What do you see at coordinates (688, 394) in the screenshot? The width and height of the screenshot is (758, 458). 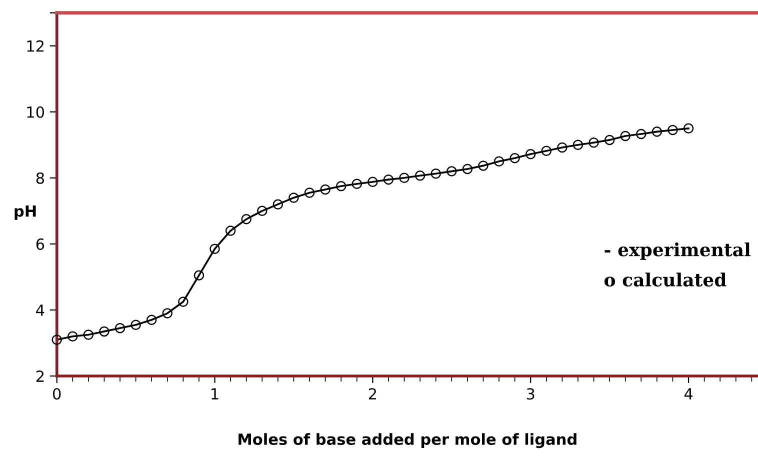 I see `x-tick-label: 4` at bounding box center [688, 394].